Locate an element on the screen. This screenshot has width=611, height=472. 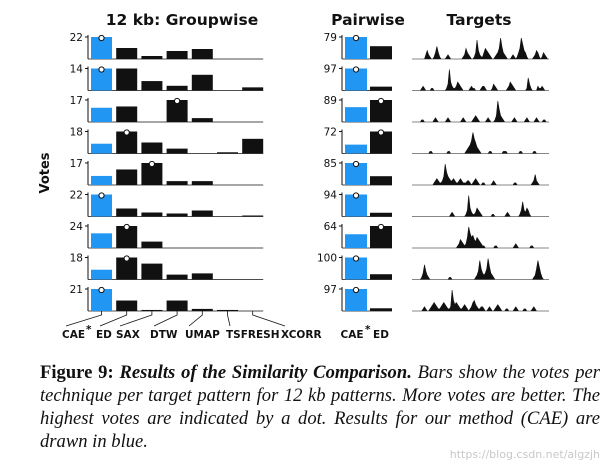
group-category-label: XCORR is located at coordinates (301, 335).